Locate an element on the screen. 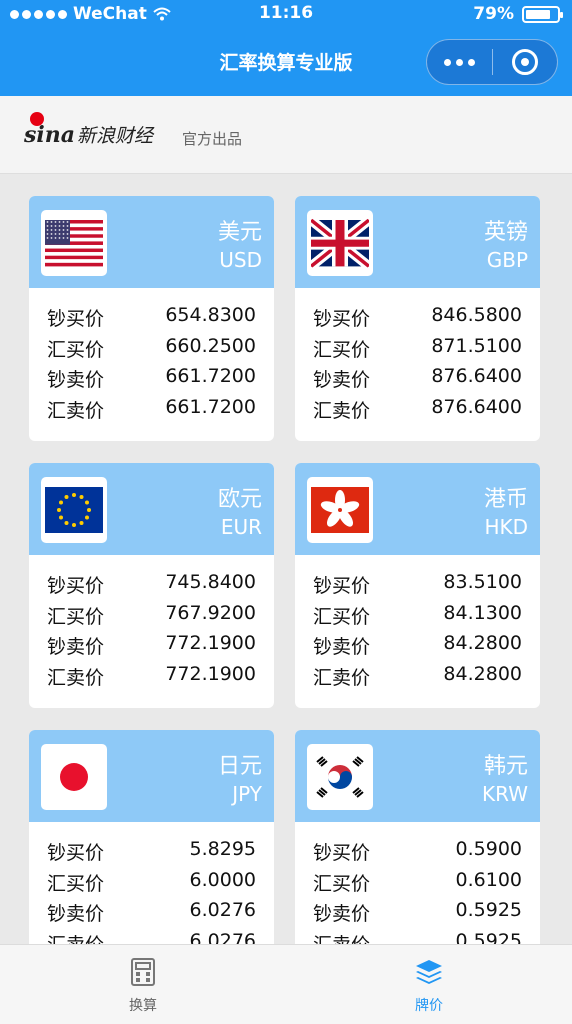 This screenshot has width=572, height=1024. jp-flag-icon is located at coordinates (74, 777).